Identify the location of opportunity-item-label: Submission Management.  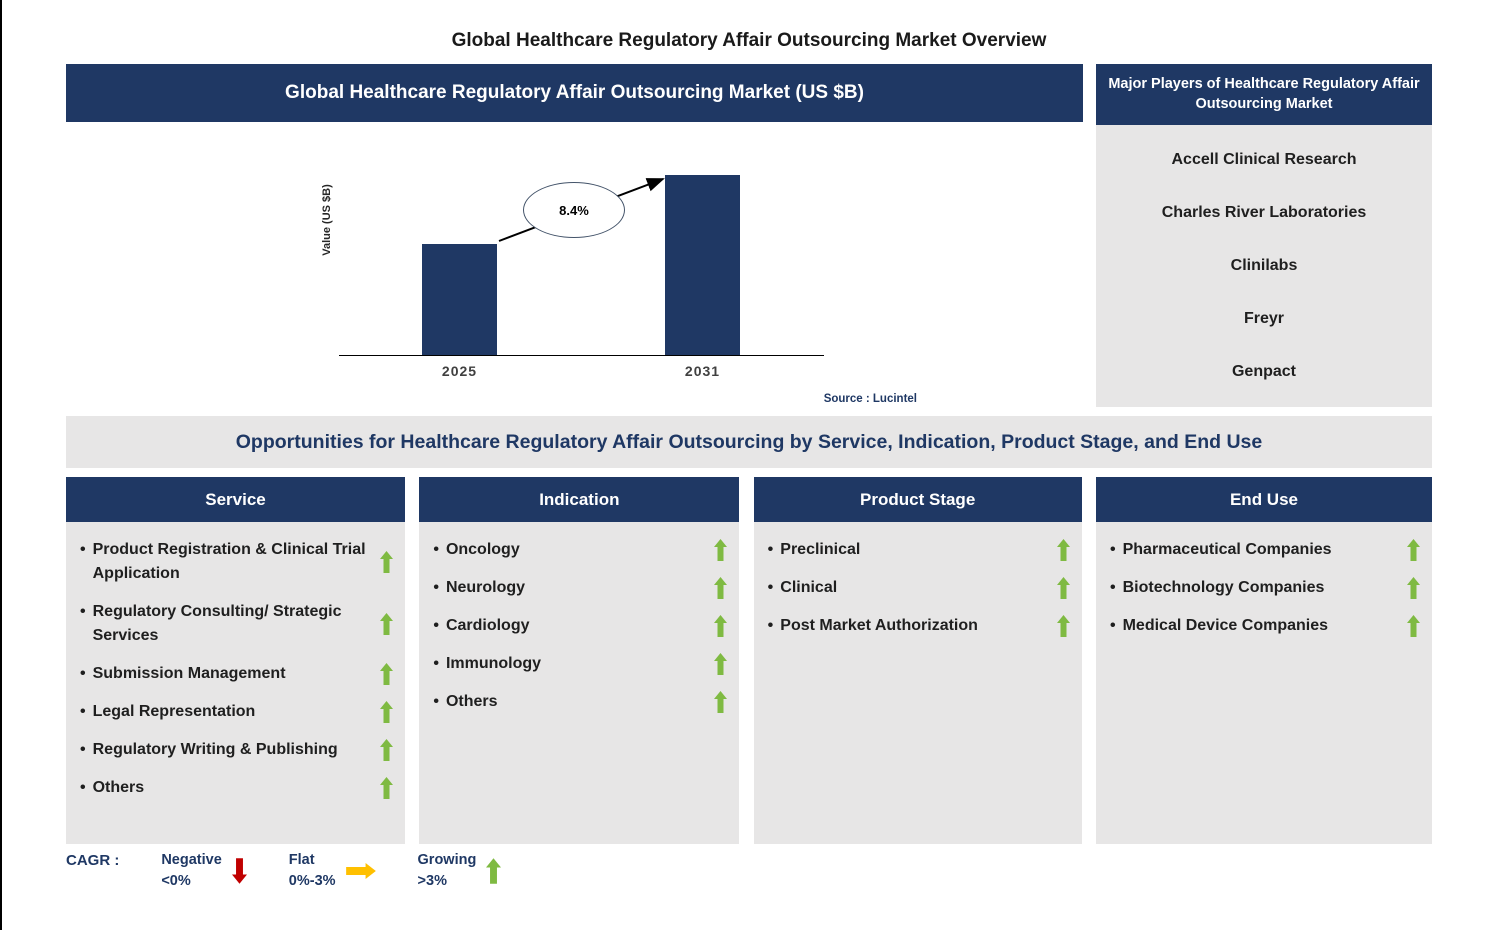
(189, 673).